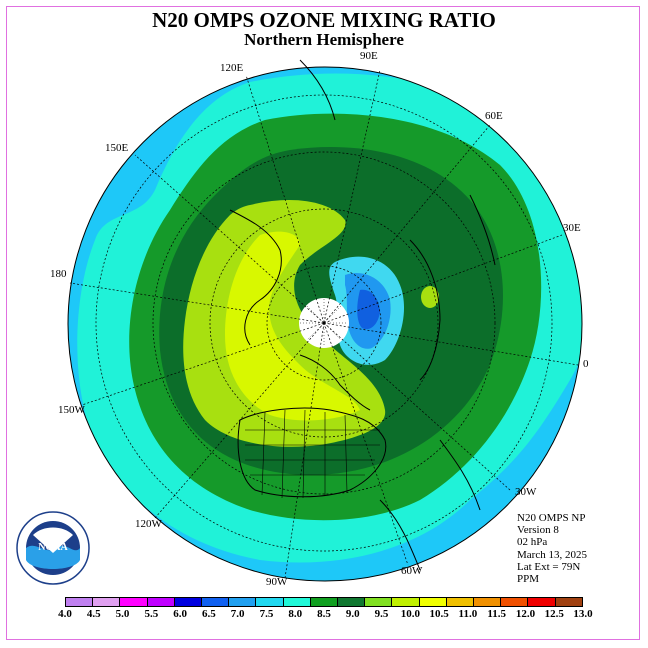 This screenshot has width=648, height=648. I want to click on polar-grid, so click(324, 323).